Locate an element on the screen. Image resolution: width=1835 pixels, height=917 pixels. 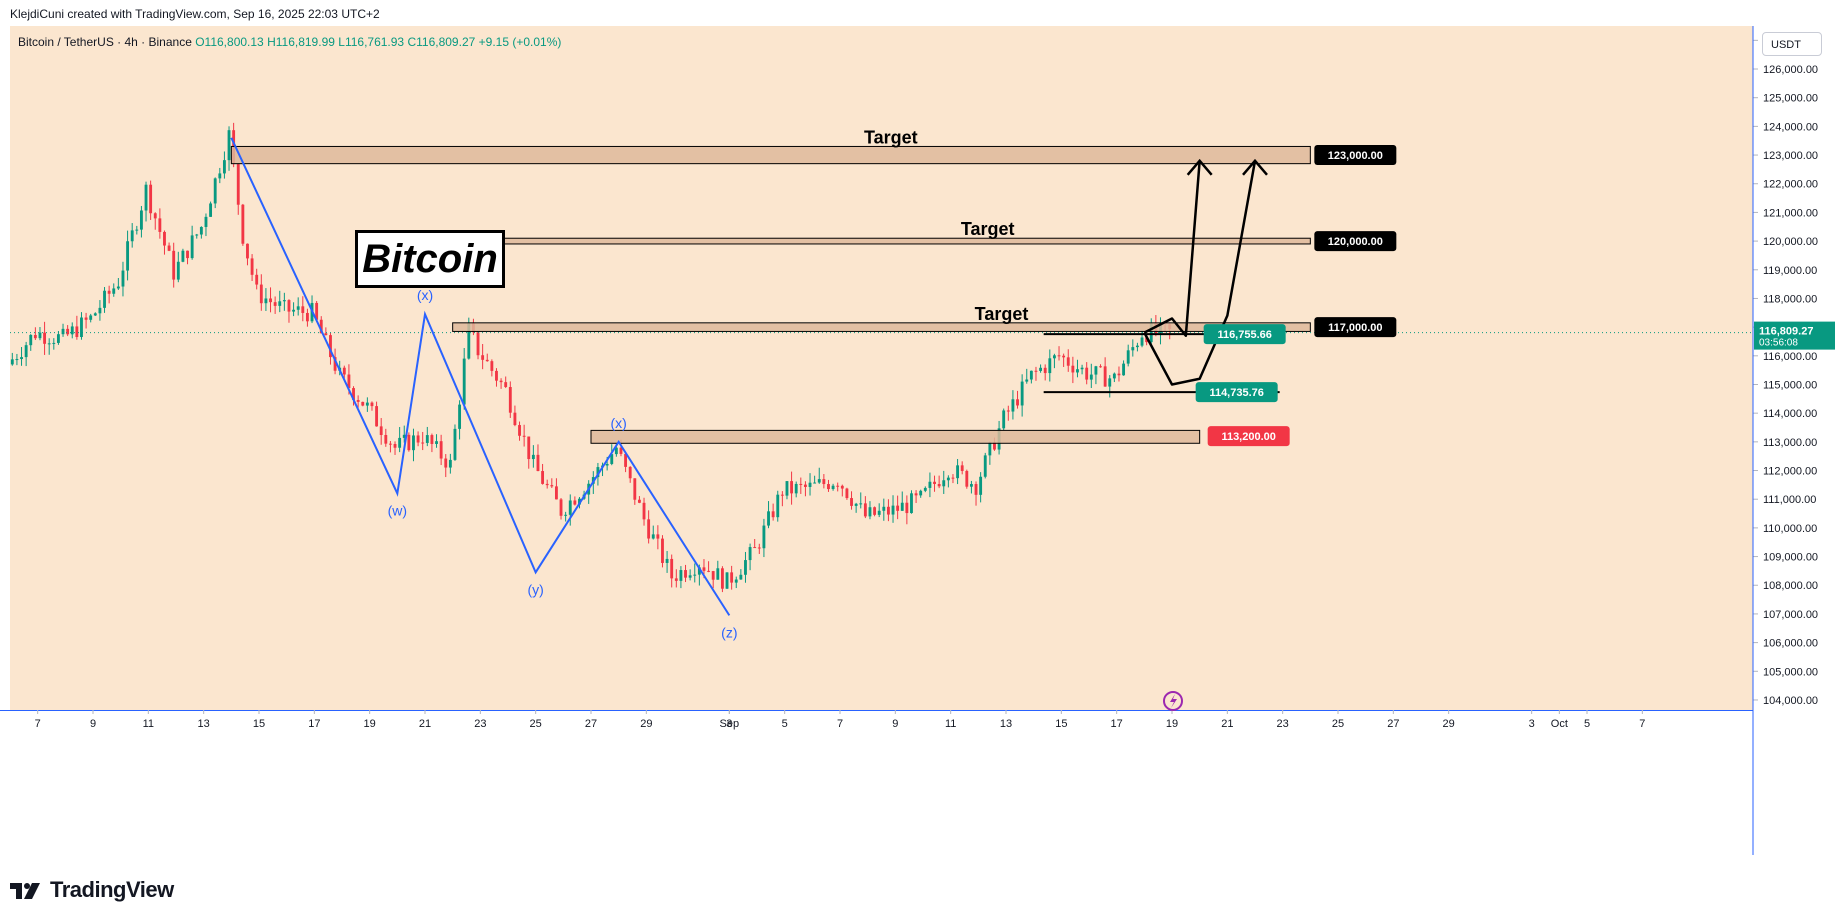
range-low-tag-bg is located at coordinates (1236, 392).